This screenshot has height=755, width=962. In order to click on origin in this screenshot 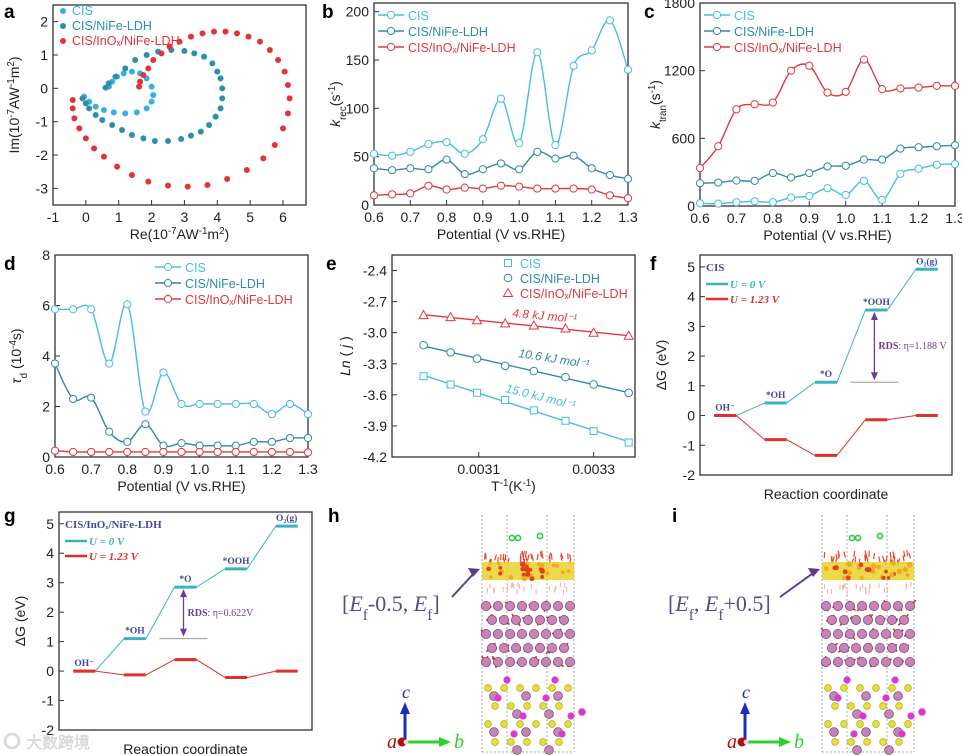, I will do `click(746, 742)`.